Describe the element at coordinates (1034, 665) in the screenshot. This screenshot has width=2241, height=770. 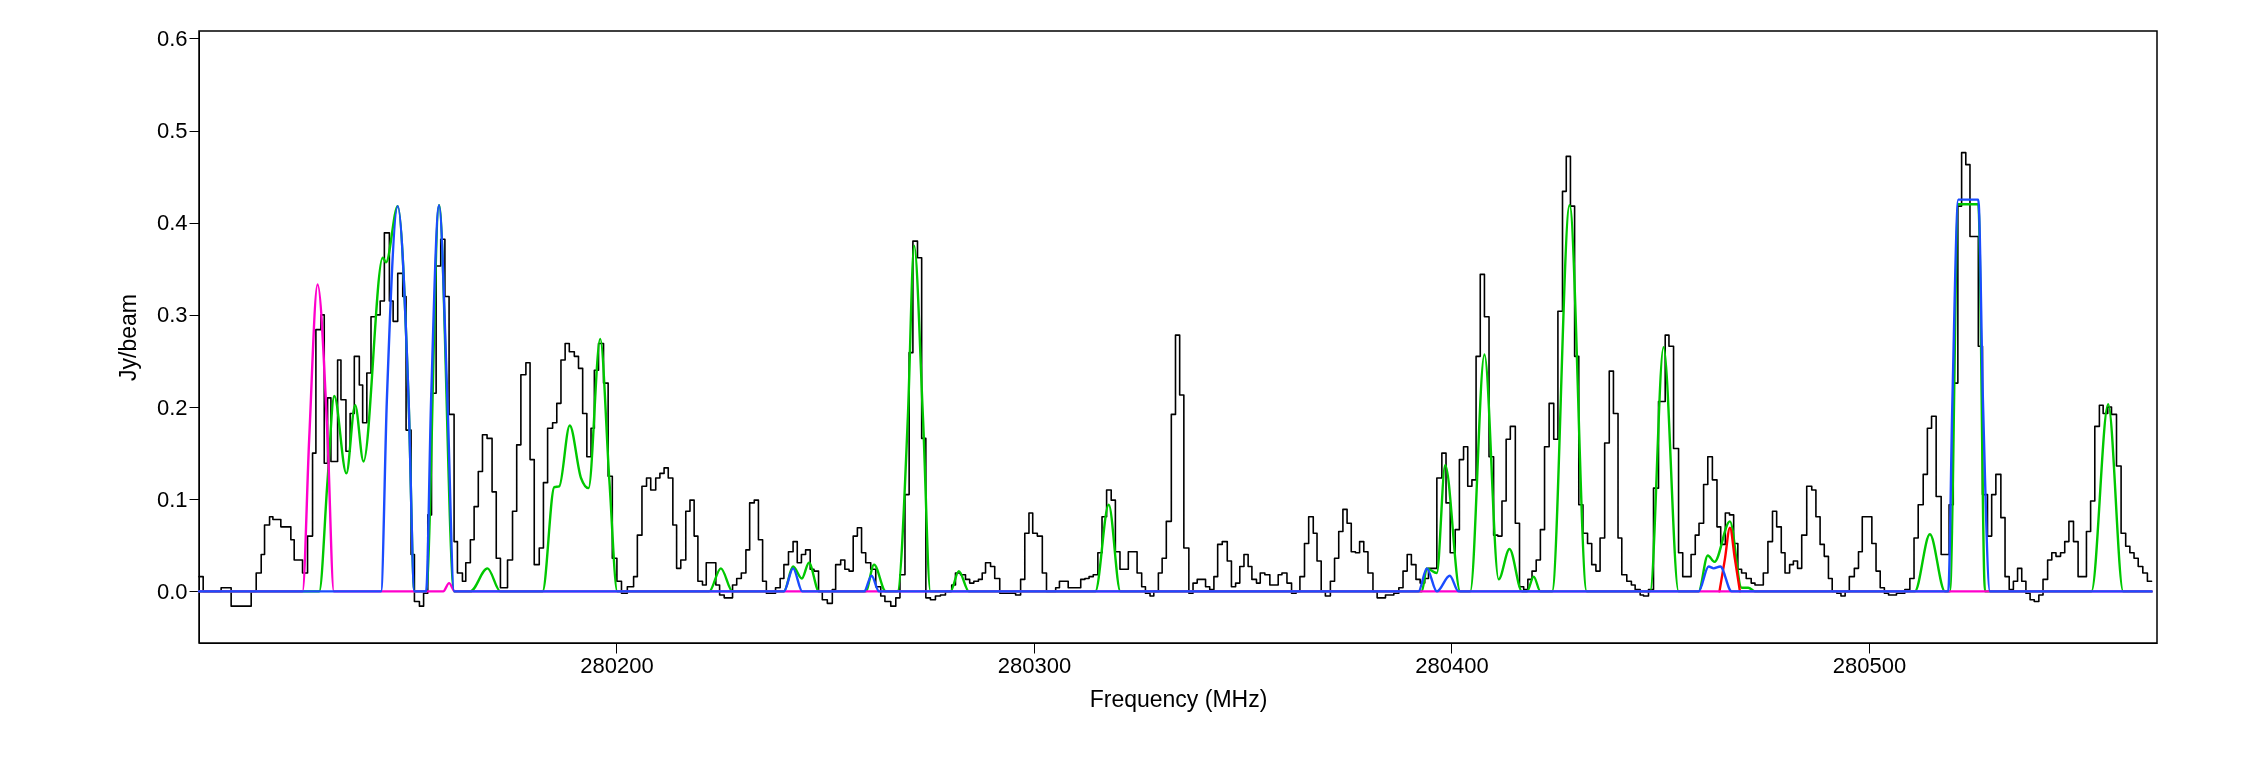
I see `x-tick-label: 280300` at that location.